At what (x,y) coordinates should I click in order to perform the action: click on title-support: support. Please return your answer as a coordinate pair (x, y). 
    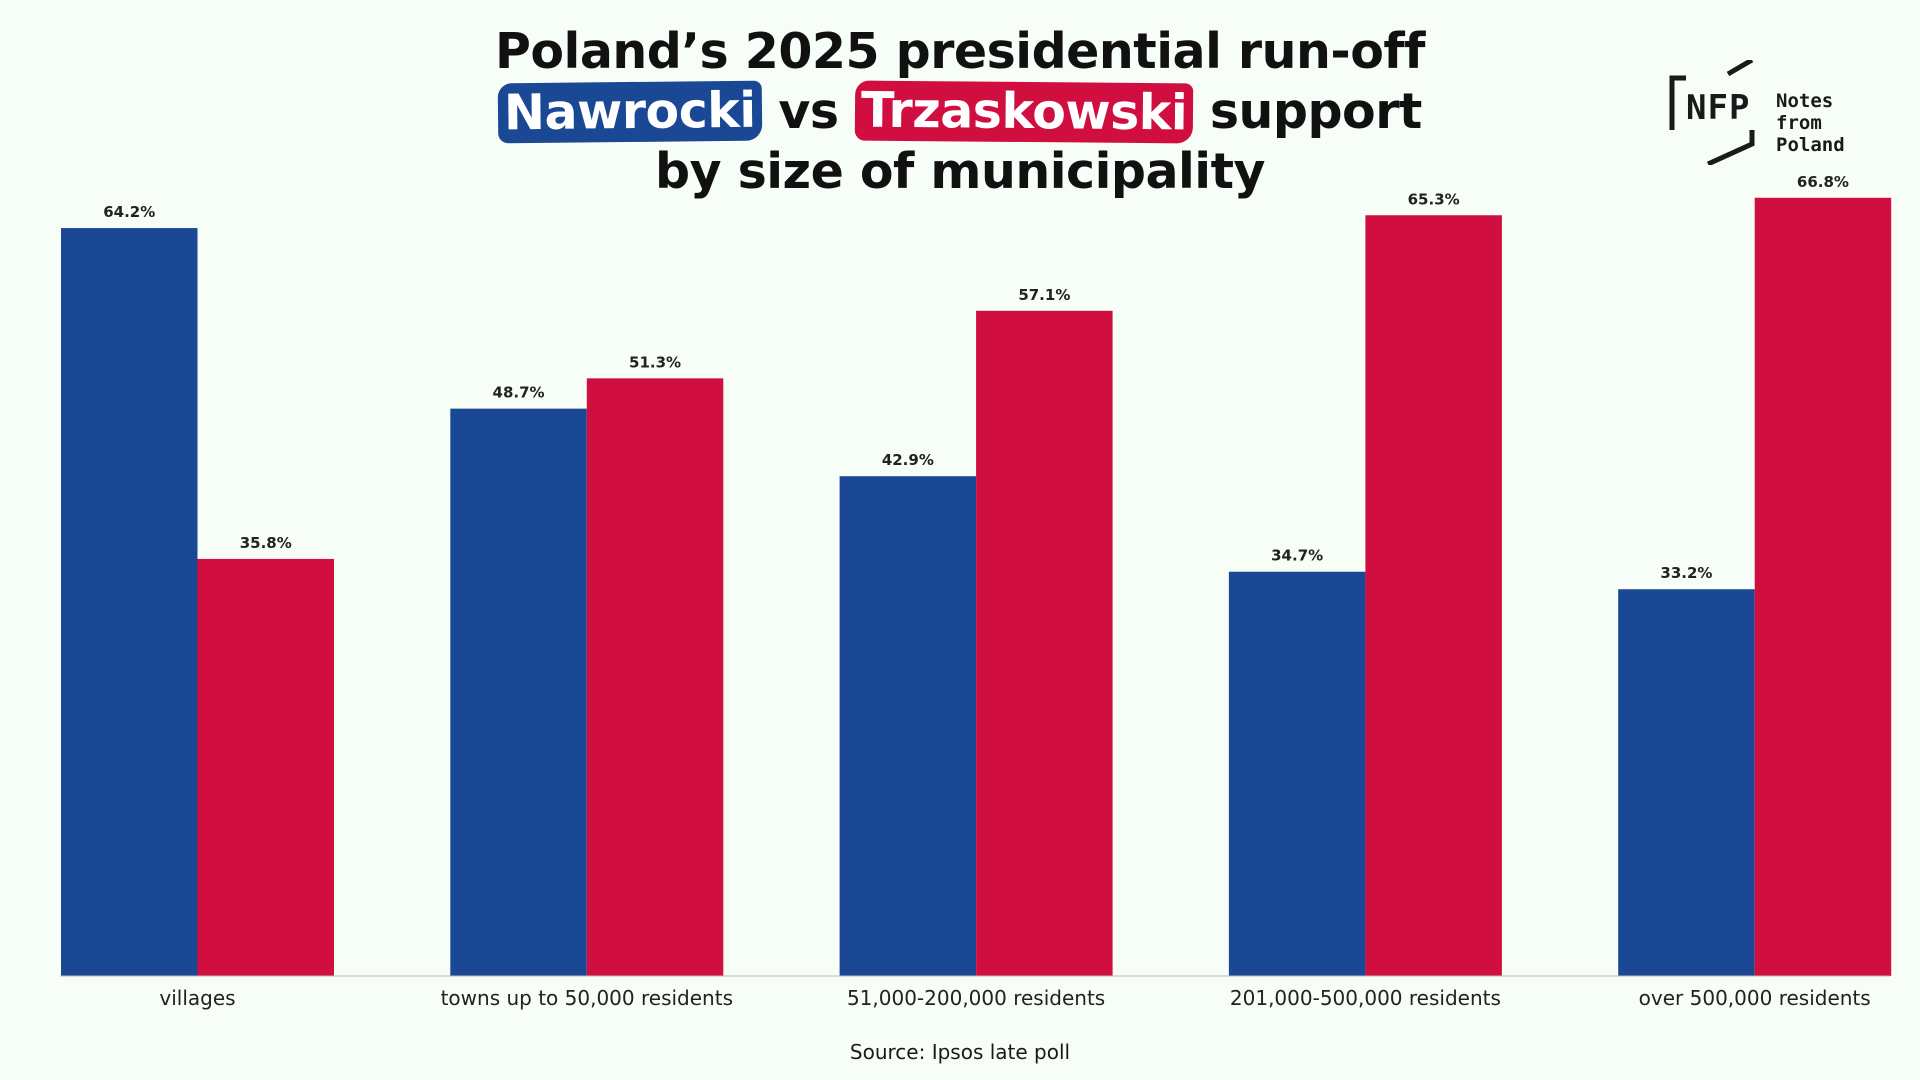
    Looking at the image, I should click on (1315, 111).